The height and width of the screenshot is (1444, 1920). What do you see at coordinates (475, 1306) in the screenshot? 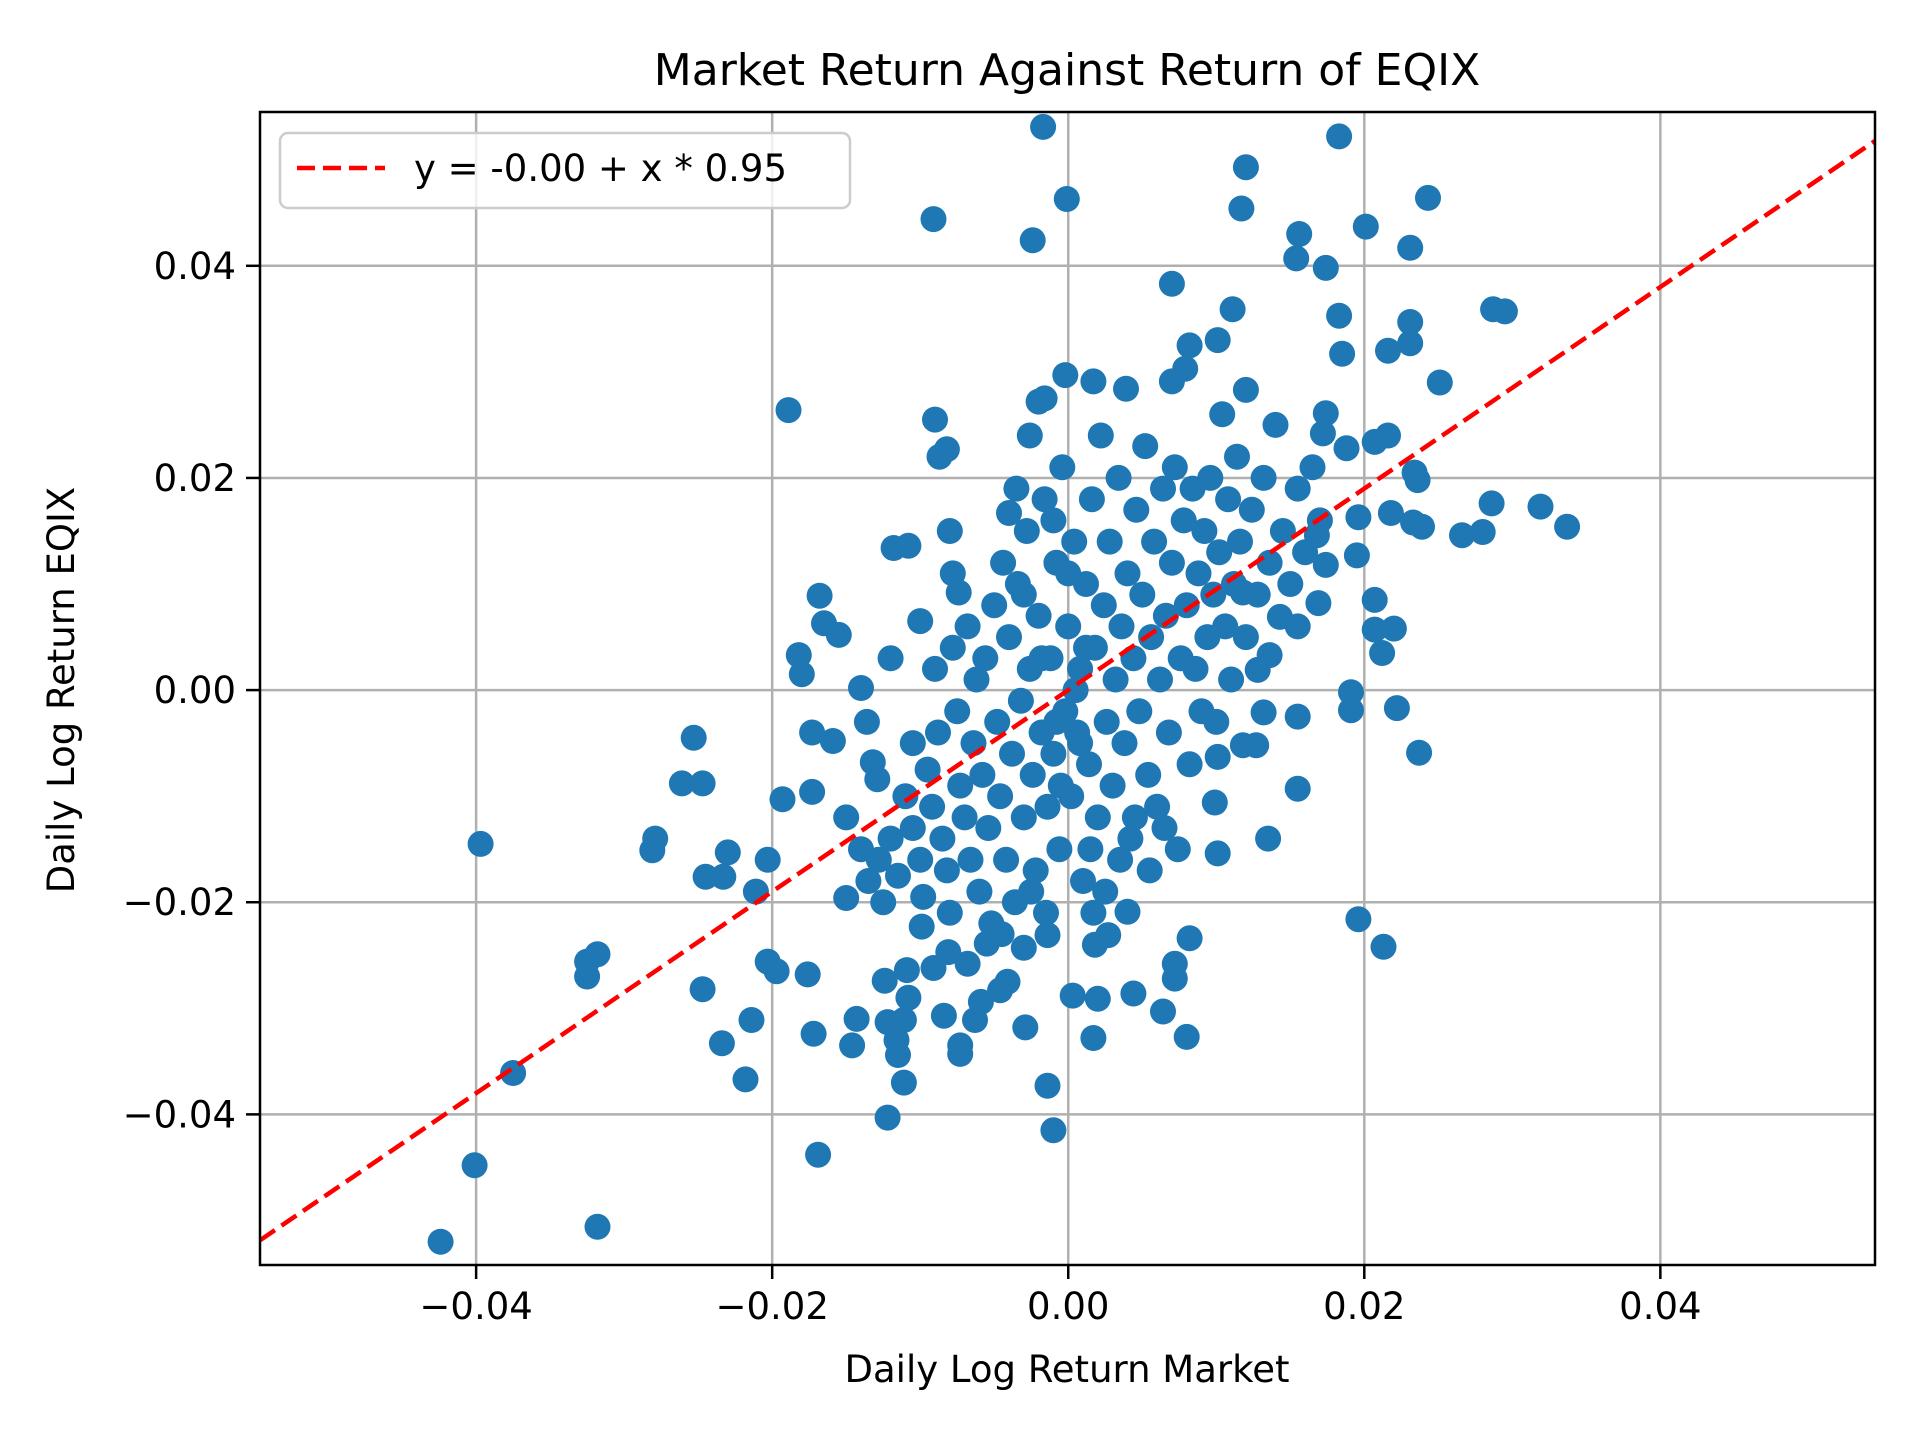
I see `x-tick-label: −0.04` at bounding box center [475, 1306].